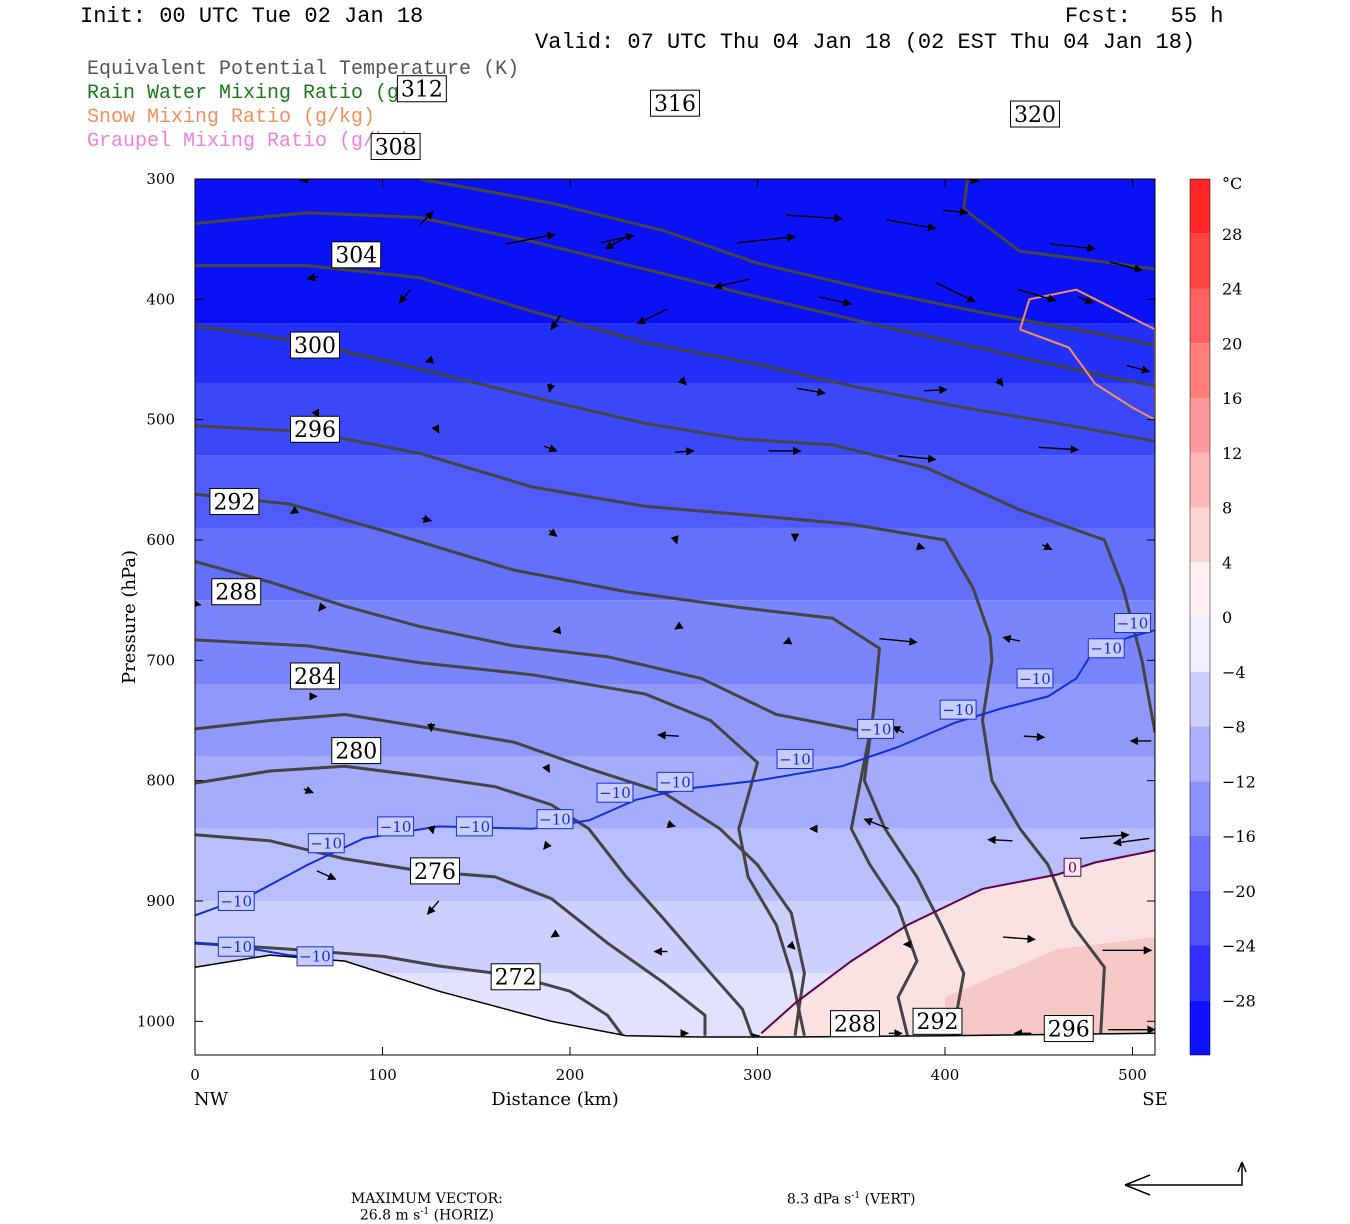 The height and width of the screenshot is (1224, 1350). I want to click on theta-e-label-304: 304, so click(356, 256).